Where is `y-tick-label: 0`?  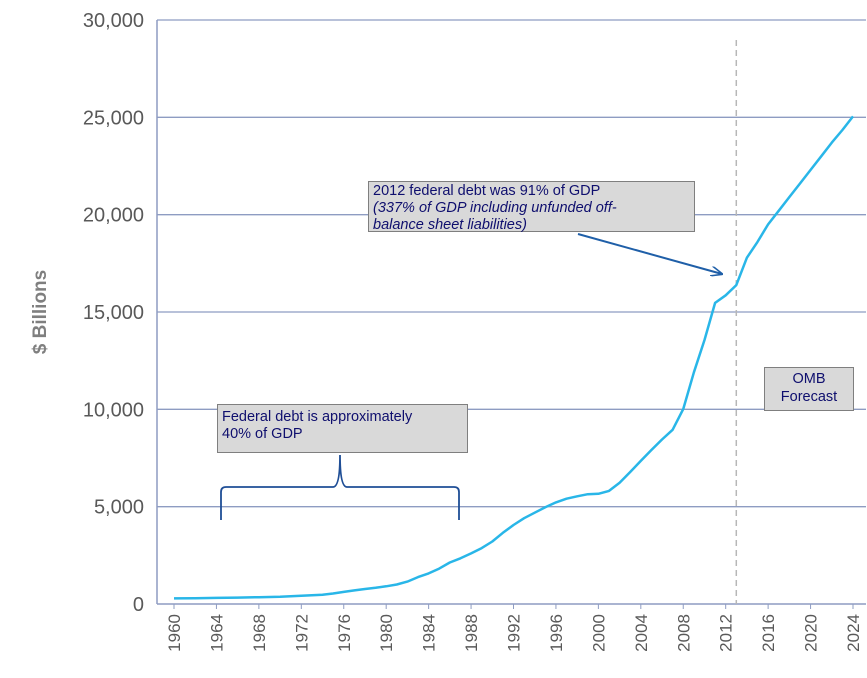
y-tick-label: 0 is located at coordinates (138, 605).